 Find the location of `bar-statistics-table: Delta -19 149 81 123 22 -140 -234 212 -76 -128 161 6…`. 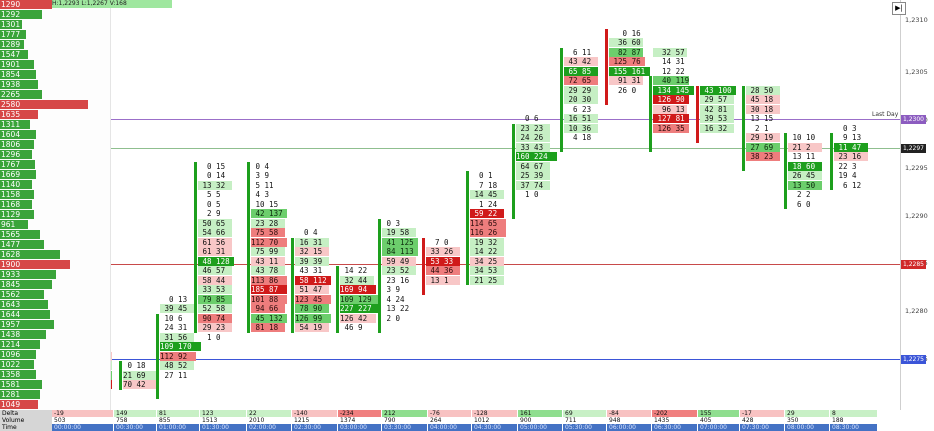

bar-statistics-table: Delta -19 149 81 123 22 -140 -234 212 -76 -128 161 6… is located at coordinates (467, 420).